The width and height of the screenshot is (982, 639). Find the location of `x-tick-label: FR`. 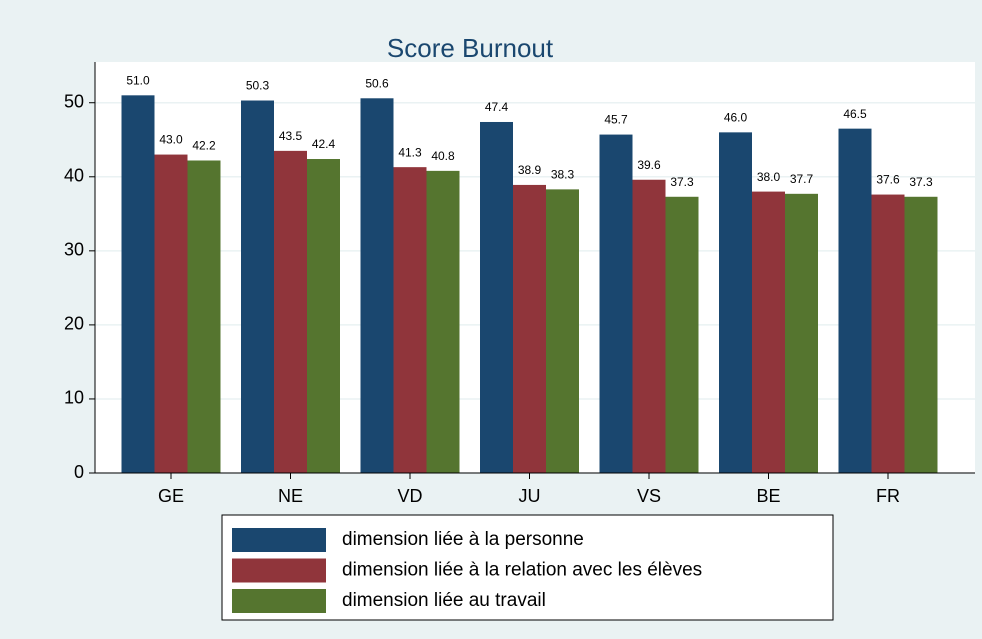

x-tick-label: FR is located at coordinates (888, 496).